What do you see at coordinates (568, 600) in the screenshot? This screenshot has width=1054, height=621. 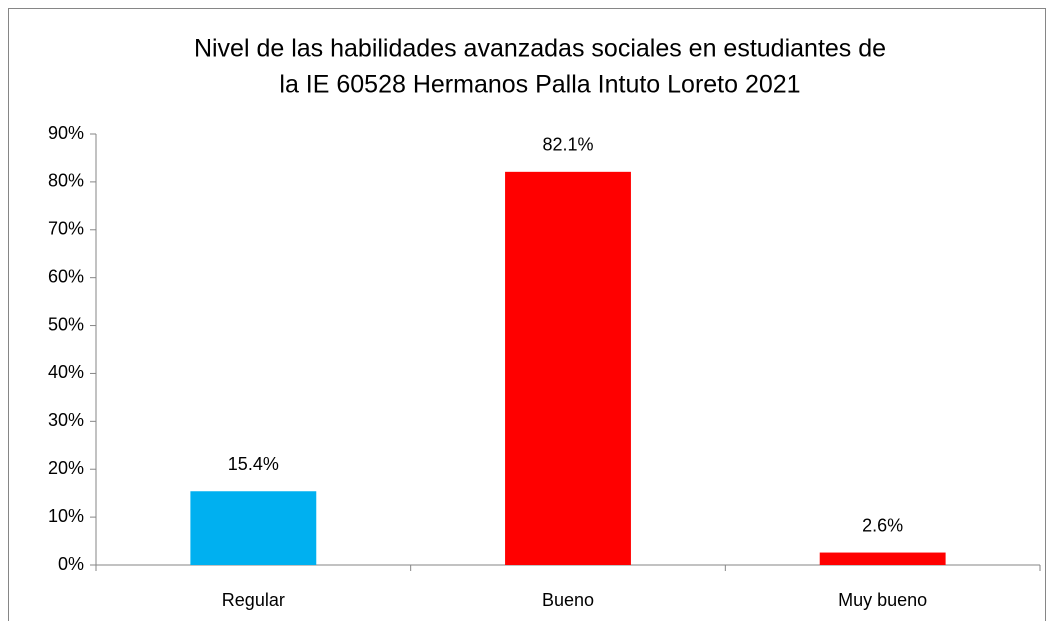 I see `x-tick-label: Bueno` at bounding box center [568, 600].